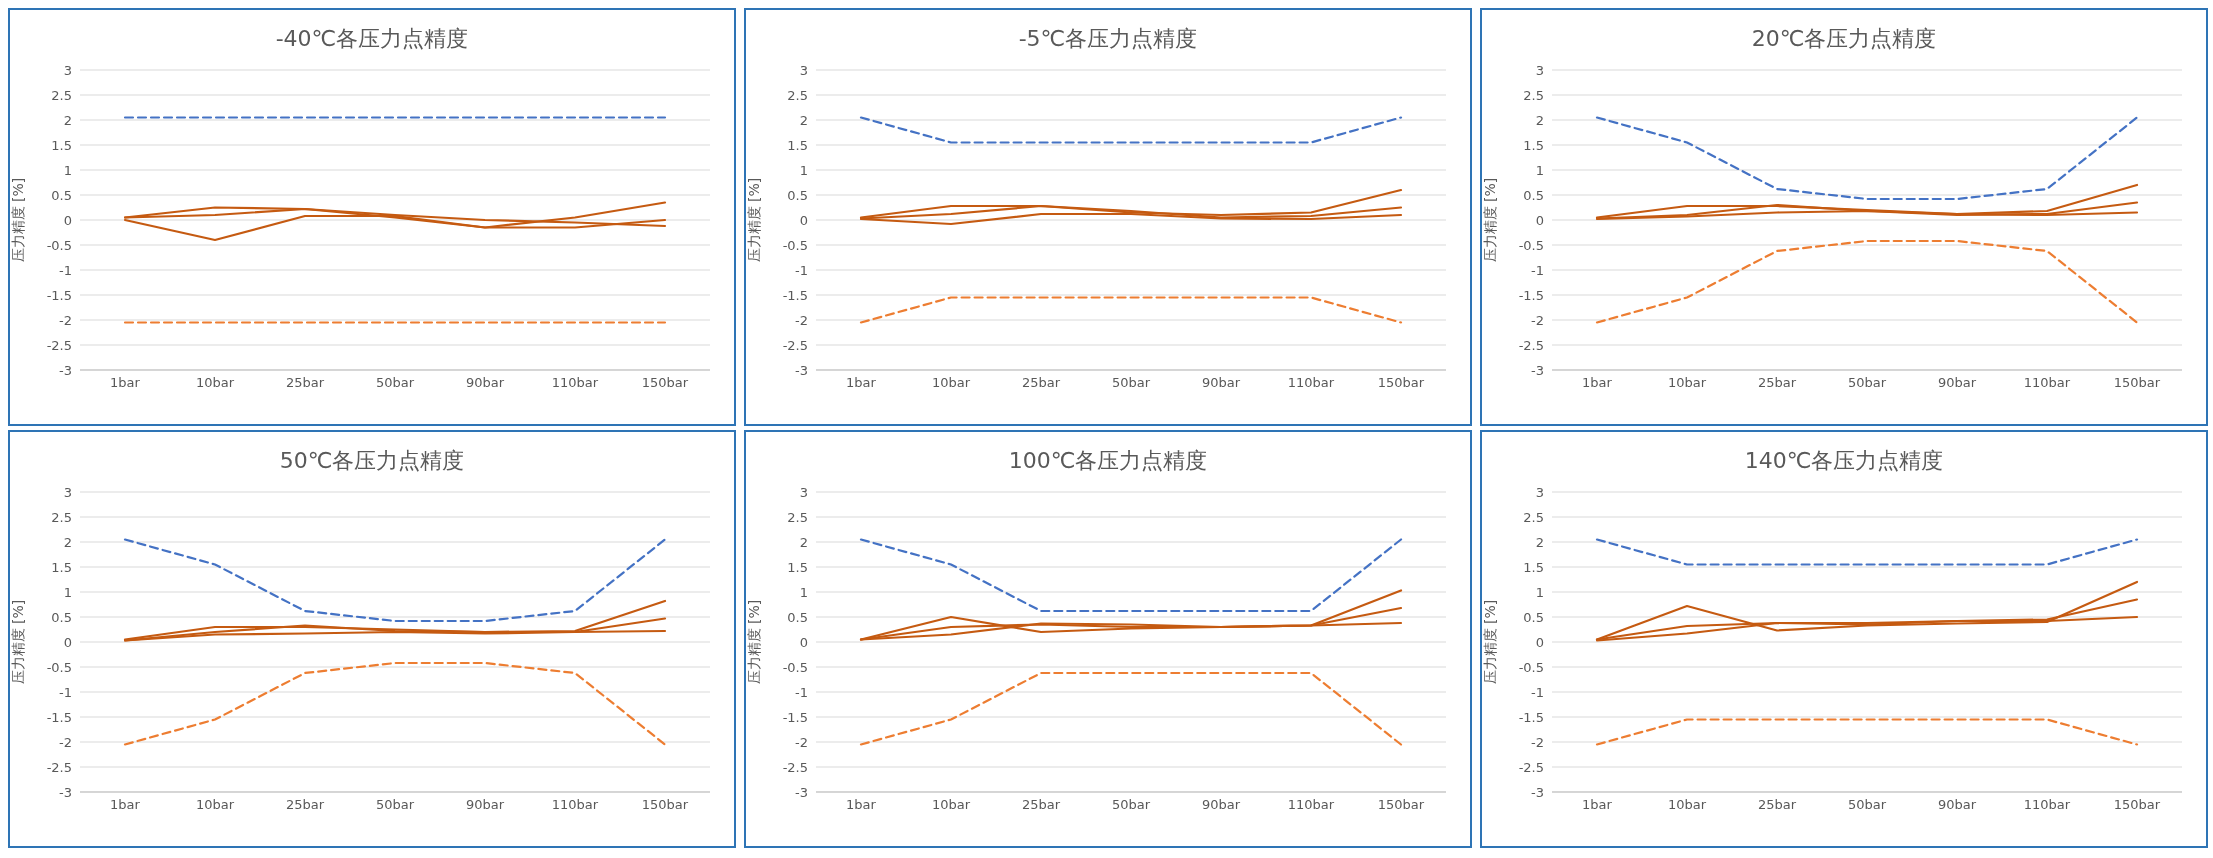 The image size is (2213, 858). What do you see at coordinates (1844, 461) in the screenshot?
I see `chart-title: 140℃各压力点精度` at bounding box center [1844, 461].